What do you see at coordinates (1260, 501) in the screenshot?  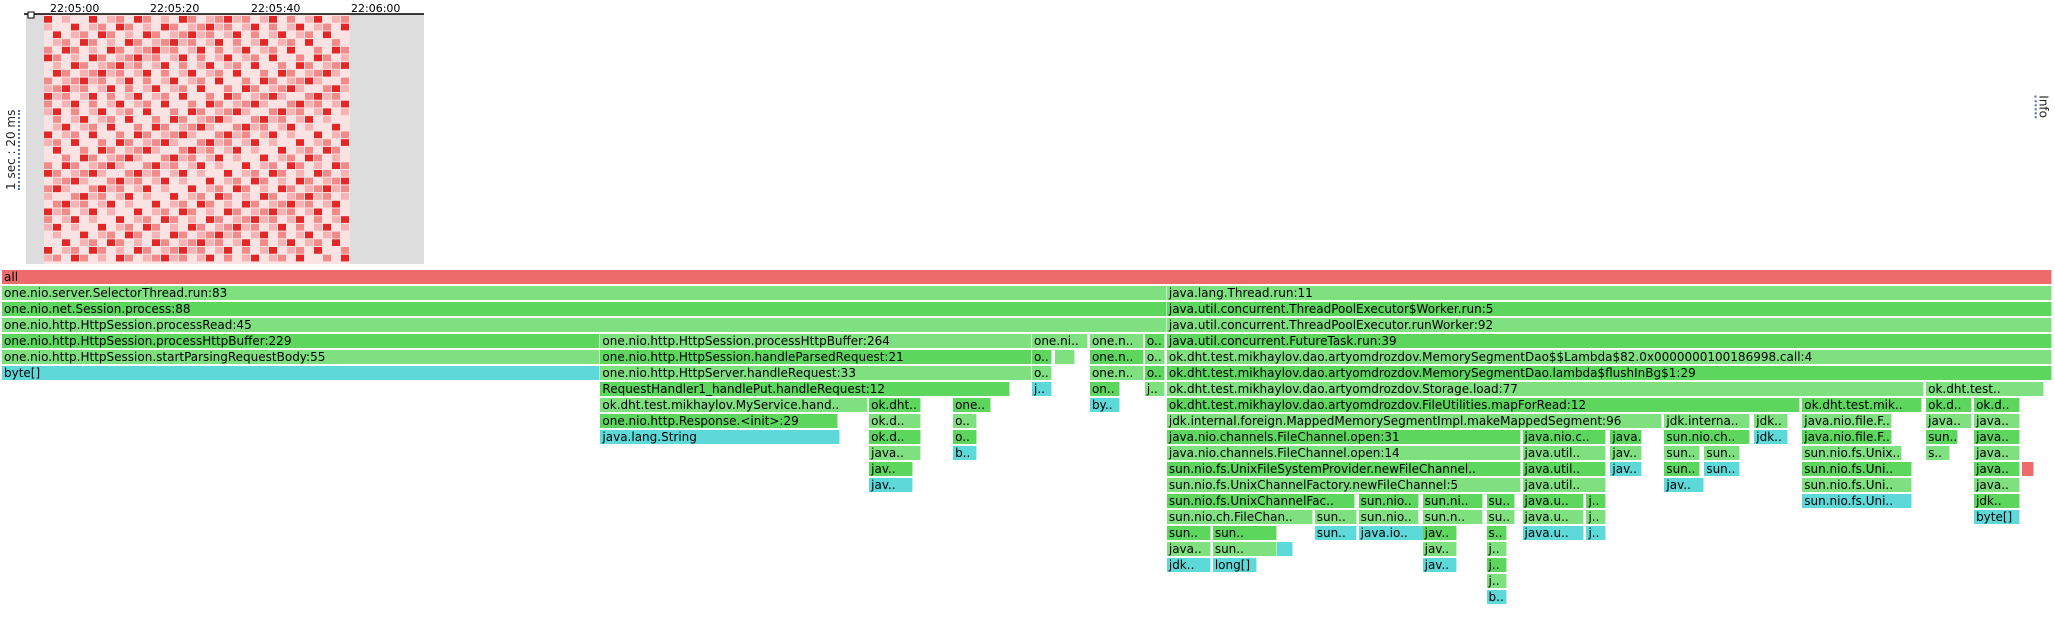 I see `flame-frame: sun.nio.fs.UnixChannelFac..` at bounding box center [1260, 501].